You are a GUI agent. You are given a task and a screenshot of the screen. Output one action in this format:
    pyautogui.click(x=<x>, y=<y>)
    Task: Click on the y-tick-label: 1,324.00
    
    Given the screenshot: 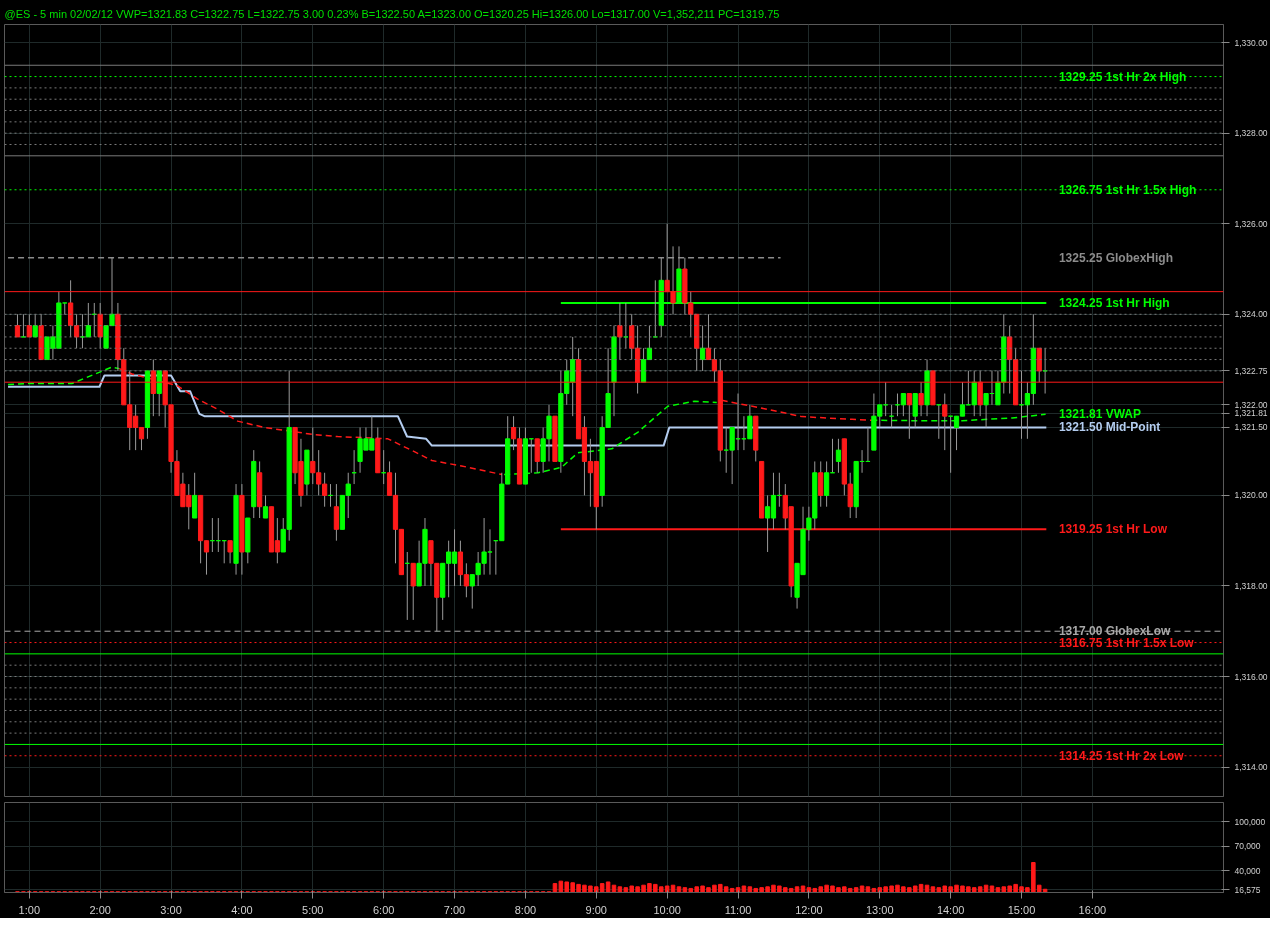 What is the action you would take?
    pyautogui.click(x=1251, y=314)
    